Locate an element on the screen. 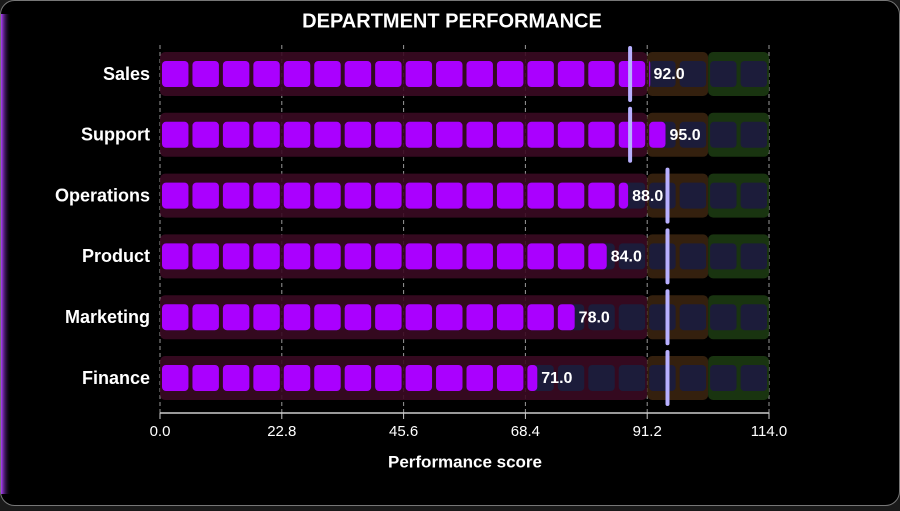 This screenshot has height=511, width=900. x-tick-label: 68.4 is located at coordinates (525, 431).